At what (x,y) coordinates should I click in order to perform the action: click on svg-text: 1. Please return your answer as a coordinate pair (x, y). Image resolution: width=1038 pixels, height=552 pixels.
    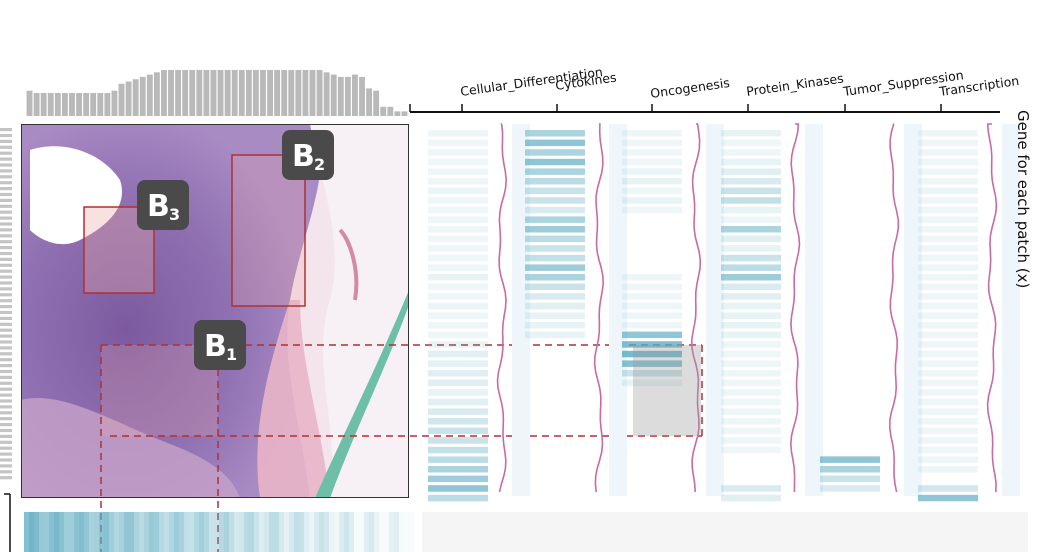
    Looking at the image, I should click on (231, 354).